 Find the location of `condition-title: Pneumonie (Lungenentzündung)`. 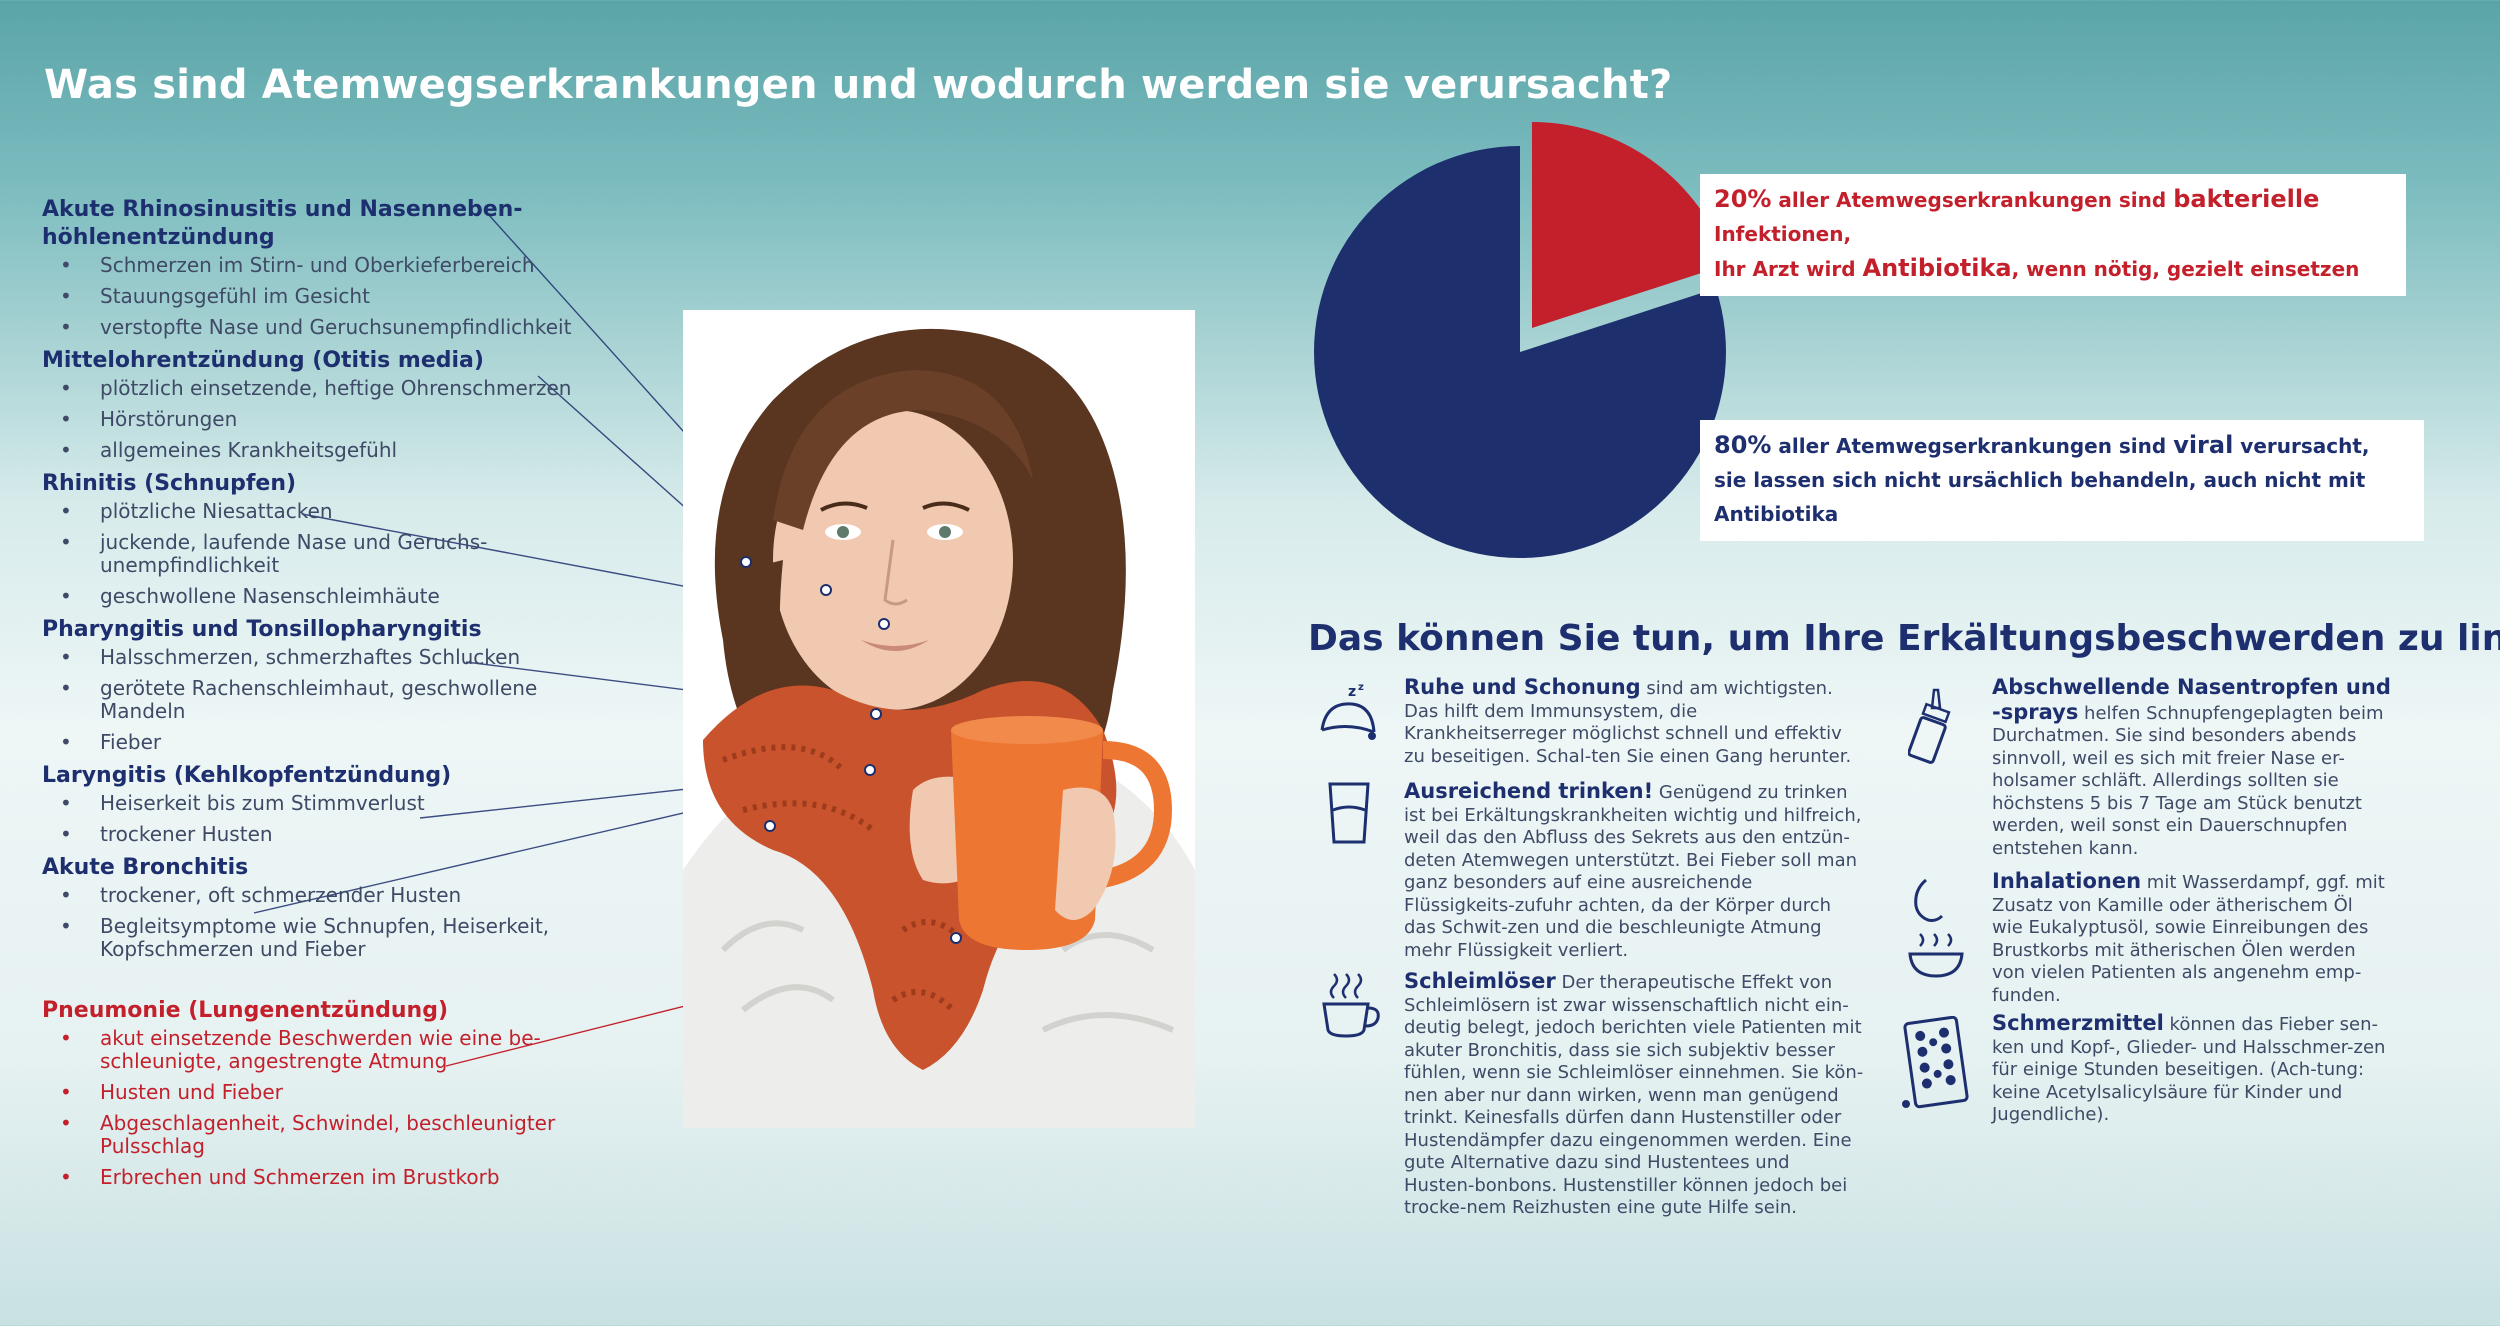

condition-title: Pneumonie (Lungenentzündung) is located at coordinates (245, 1010).